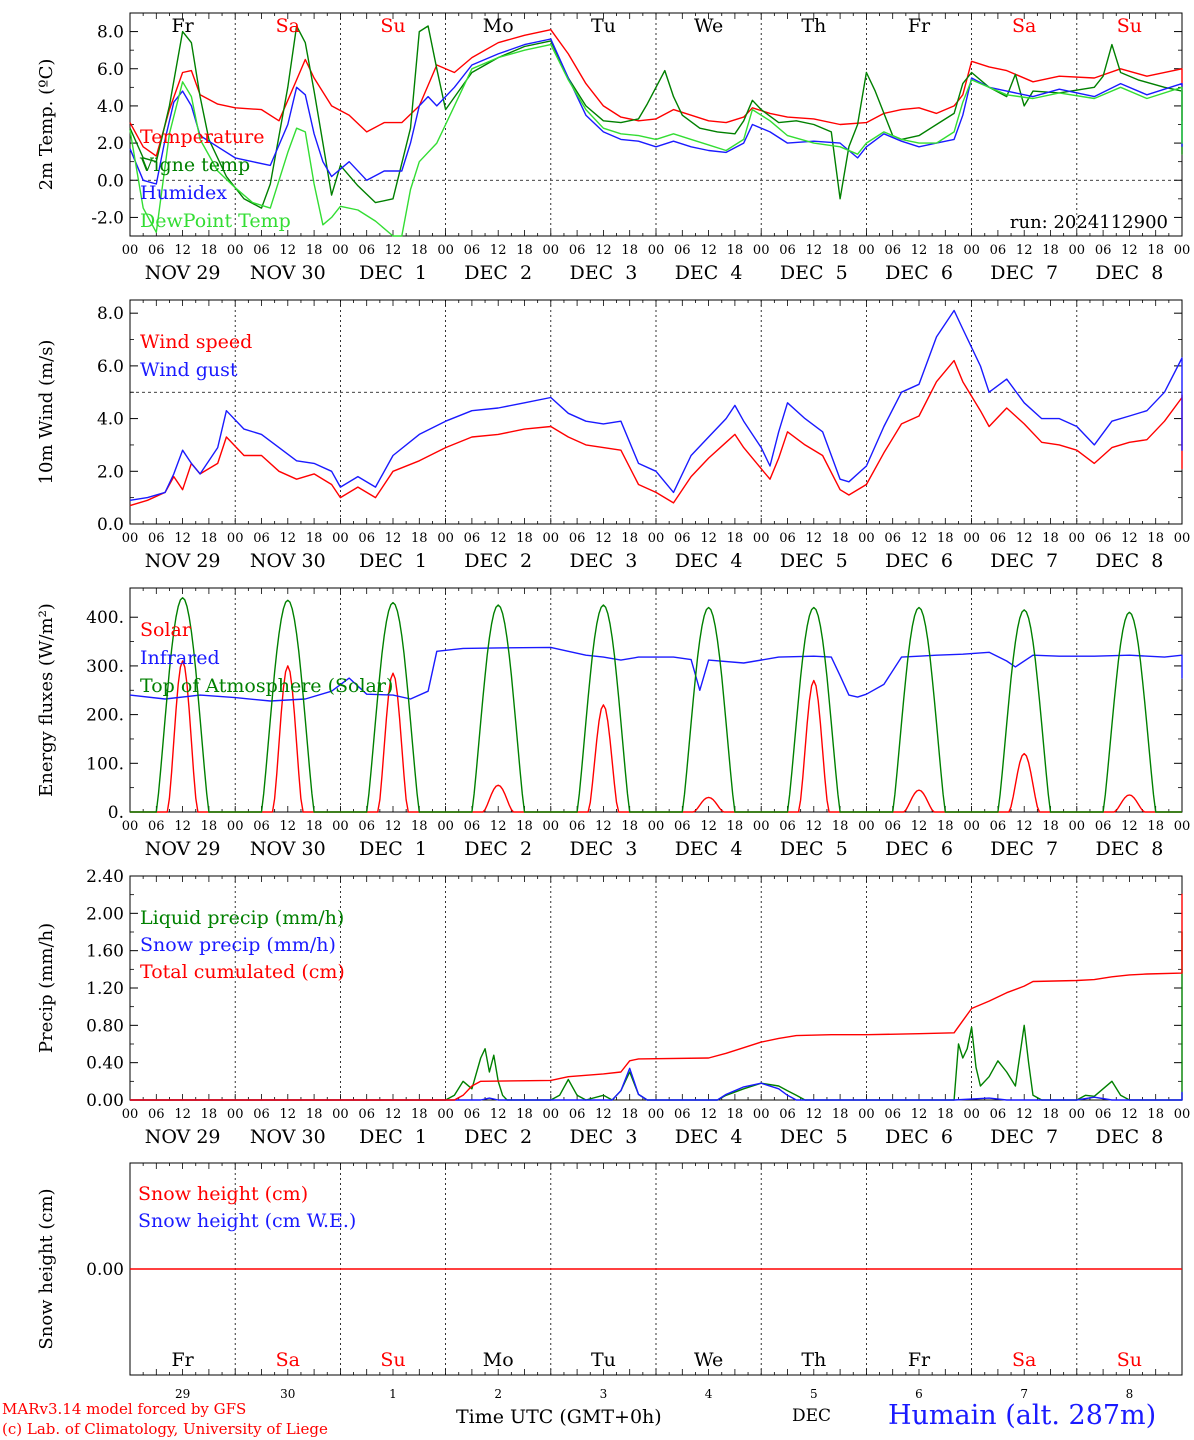 The height and width of the screenshot is (1440, 1194). Describe the element at coordinates (708, 26) in the screenshot. I see `weekday-label: We` at that location.